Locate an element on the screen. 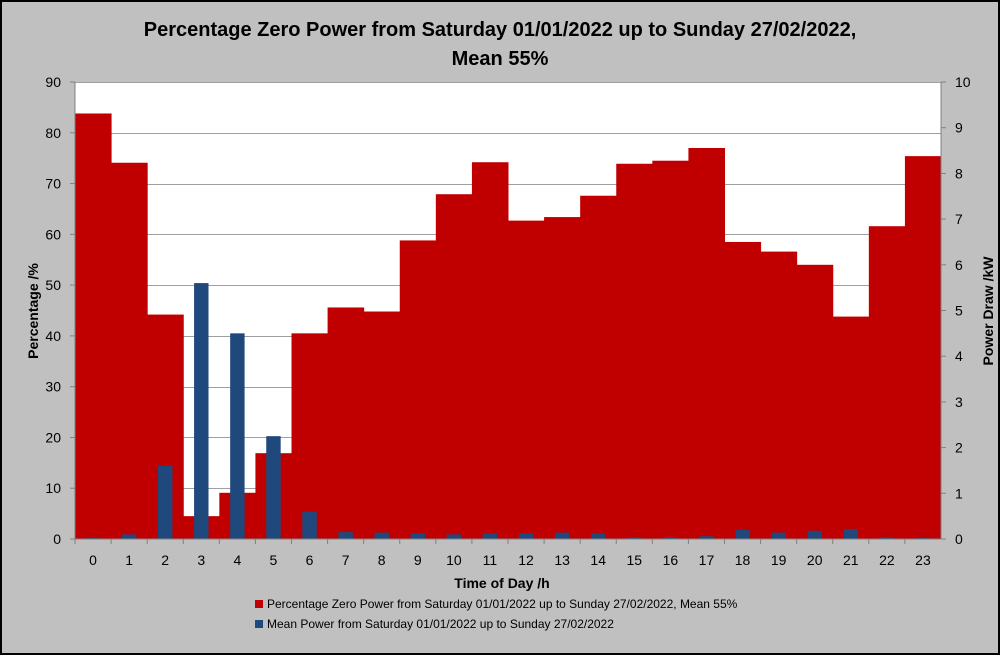 The height and width of the screenshot is (655, 1000). x-tick-label: 12 is located at coordinates (526, 560).